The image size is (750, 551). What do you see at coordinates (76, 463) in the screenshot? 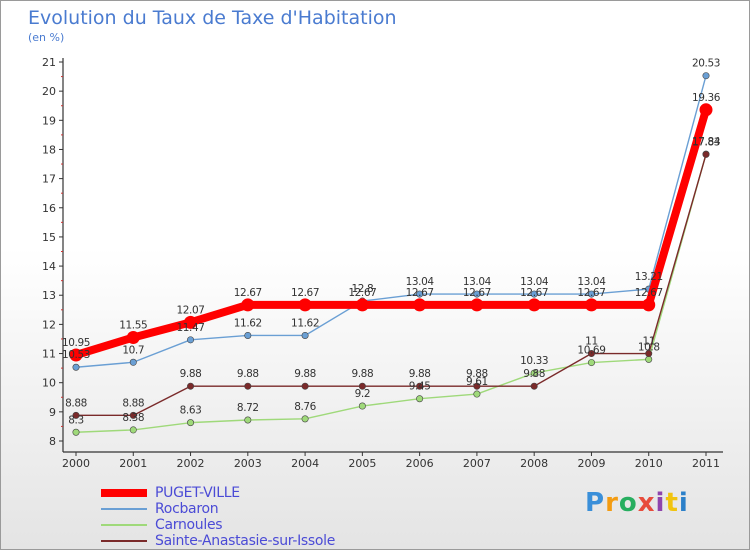
I see `x-tick-label: 2000` at bounding box center [76, 463].